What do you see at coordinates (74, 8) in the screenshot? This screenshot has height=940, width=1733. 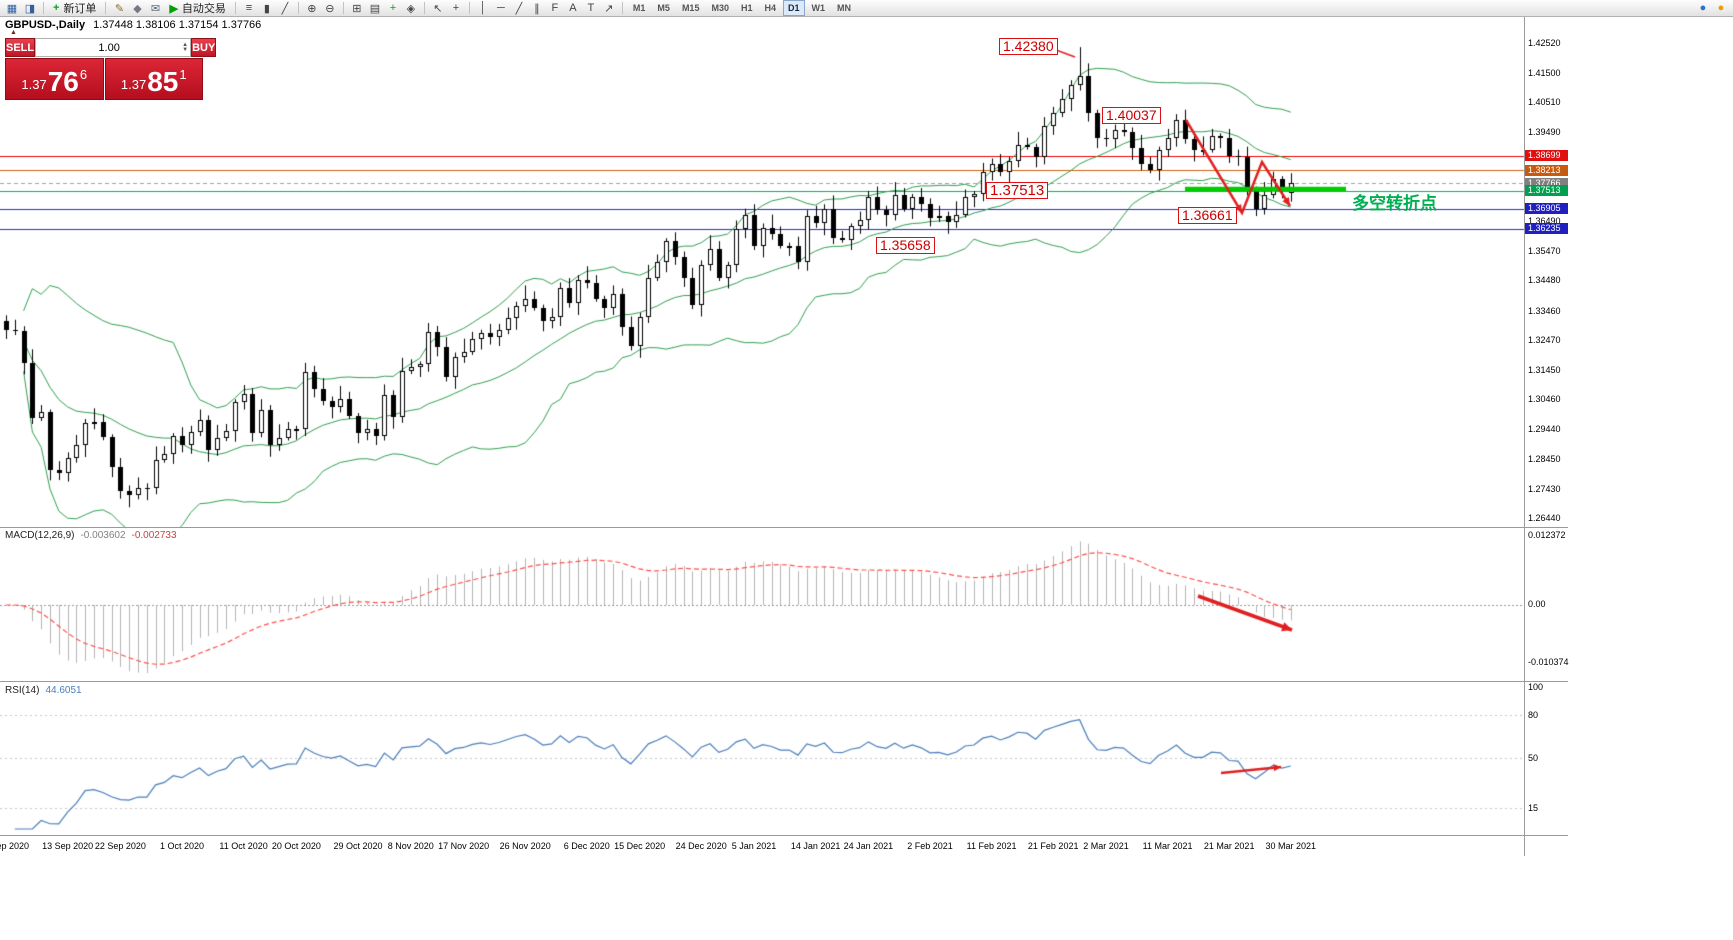 I see `new-order-button: + 新订单` at bounding box center [74, 8].